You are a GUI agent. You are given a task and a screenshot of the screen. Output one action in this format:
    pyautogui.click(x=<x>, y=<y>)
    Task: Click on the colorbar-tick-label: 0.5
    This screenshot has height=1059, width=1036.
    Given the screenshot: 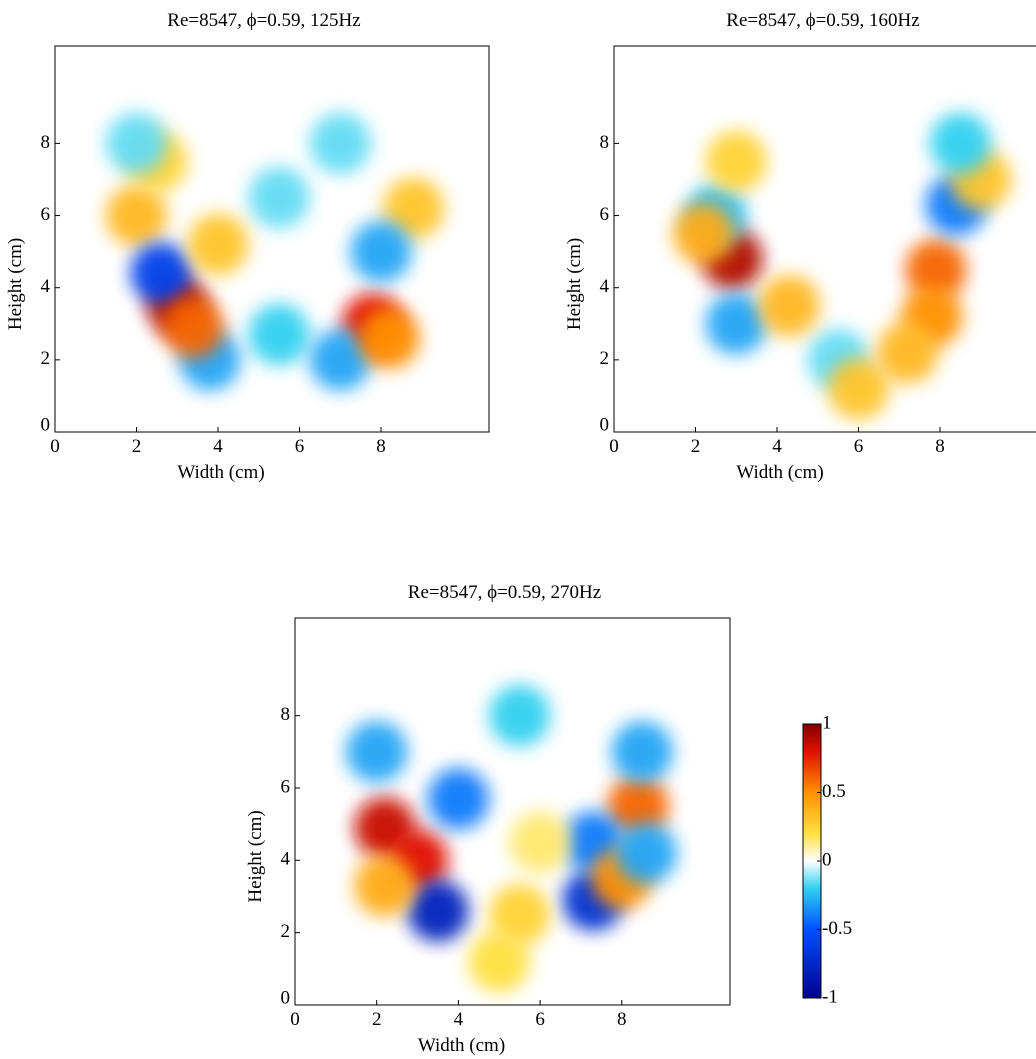 What is the action you would take?
    pyautogui.click(x=834, y=791)
    